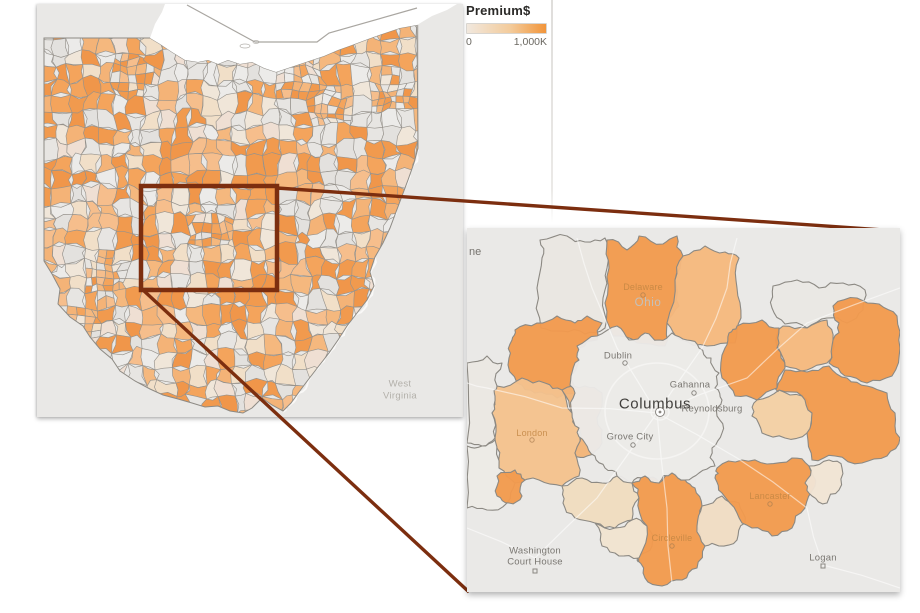 The width and height of the screenshot is (920, 613). I want to click on legend-title: Premium$, so click(498, 10).